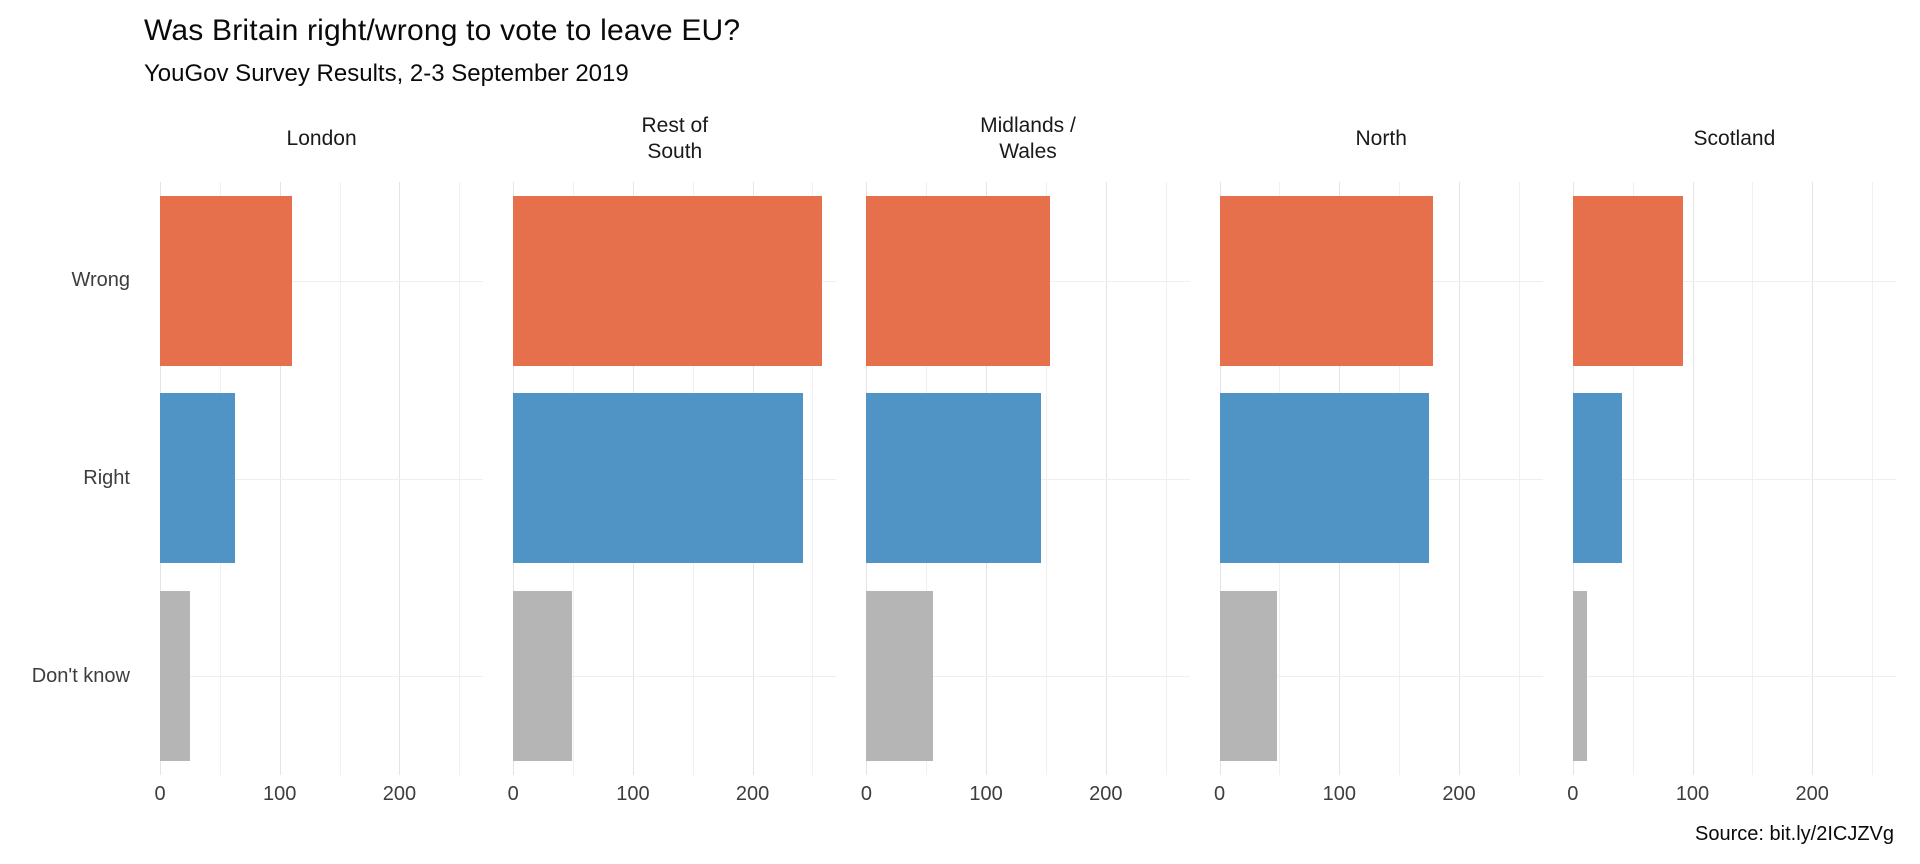 The width and height of the screenshot is (1920, 864). Describe the element at coordinates (80, 675) in the screenshot. I see `y-axis-label-dont-know: Don't know` at that location.